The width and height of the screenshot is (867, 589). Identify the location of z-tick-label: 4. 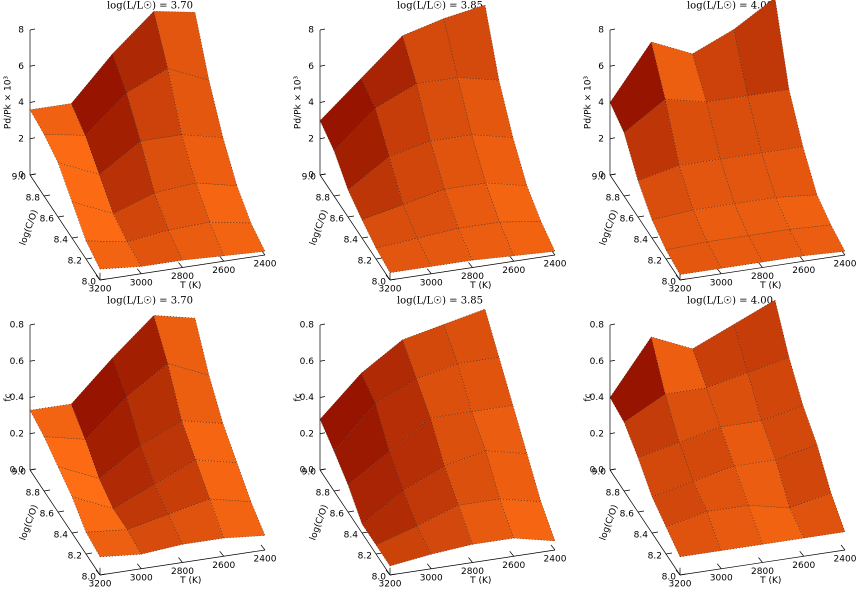
(601, 103).